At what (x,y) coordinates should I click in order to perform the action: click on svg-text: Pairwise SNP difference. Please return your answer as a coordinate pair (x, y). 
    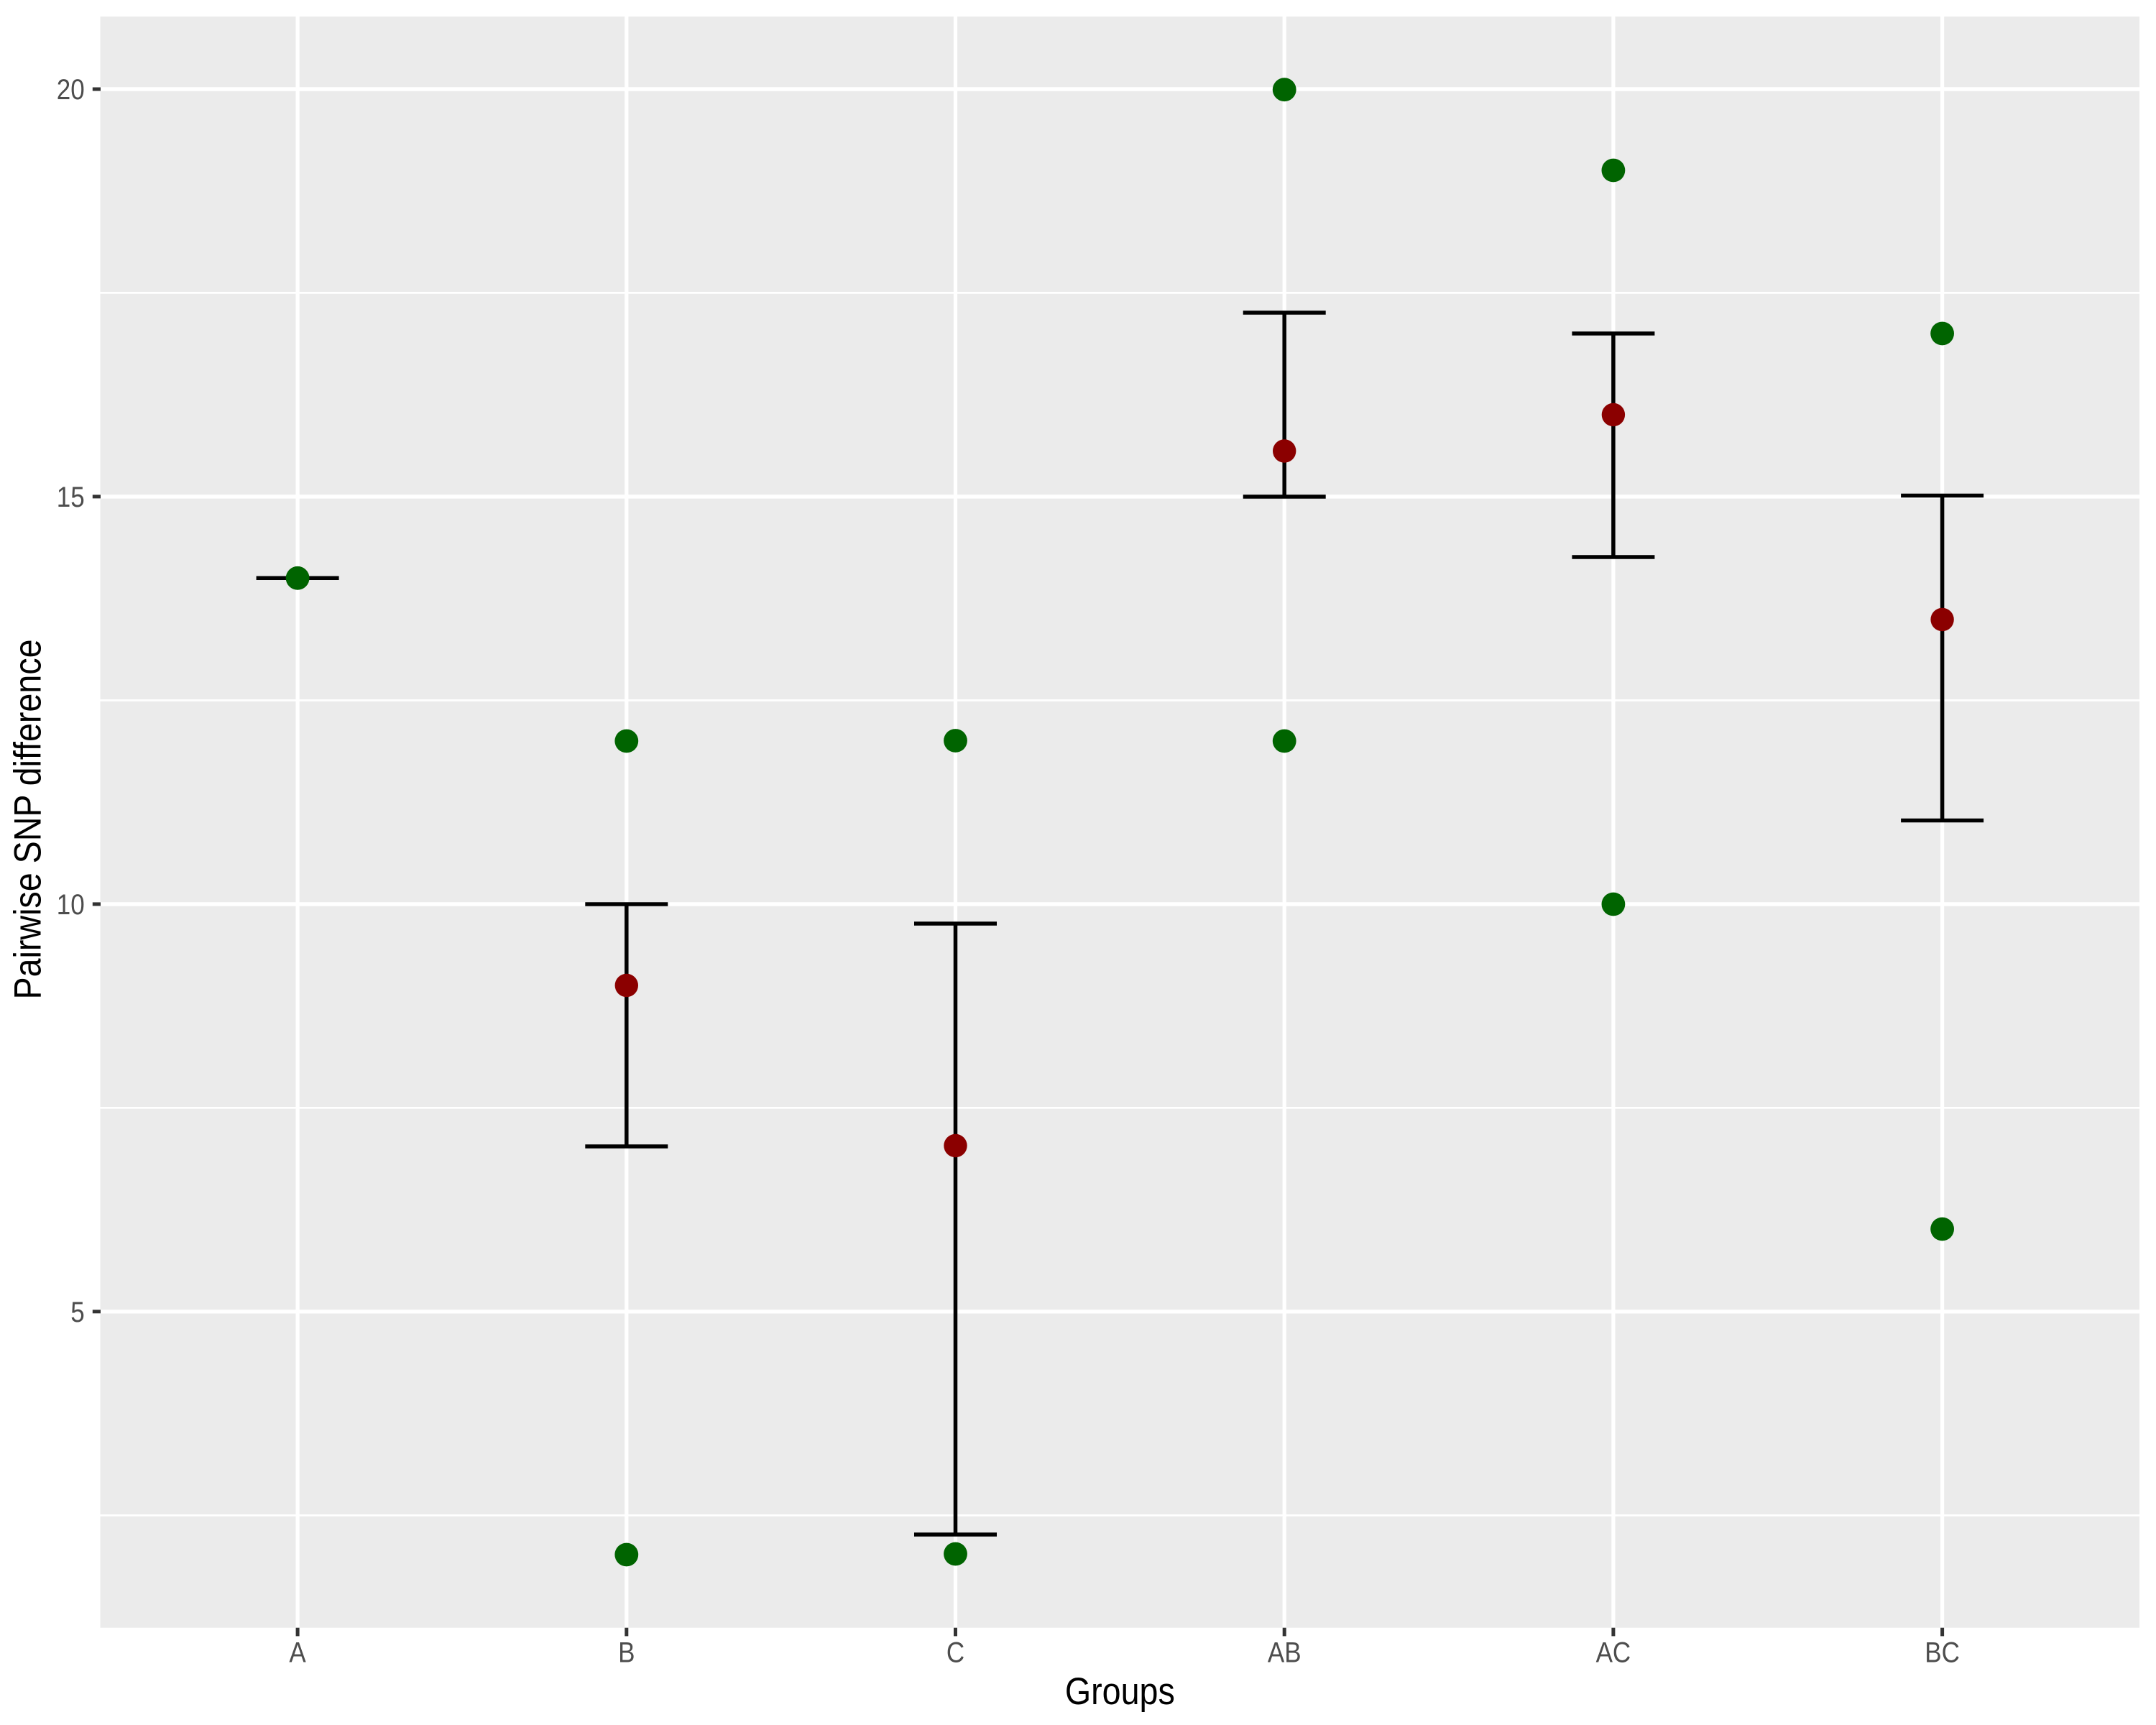
    Looking at the image, I should click on (28, 819).